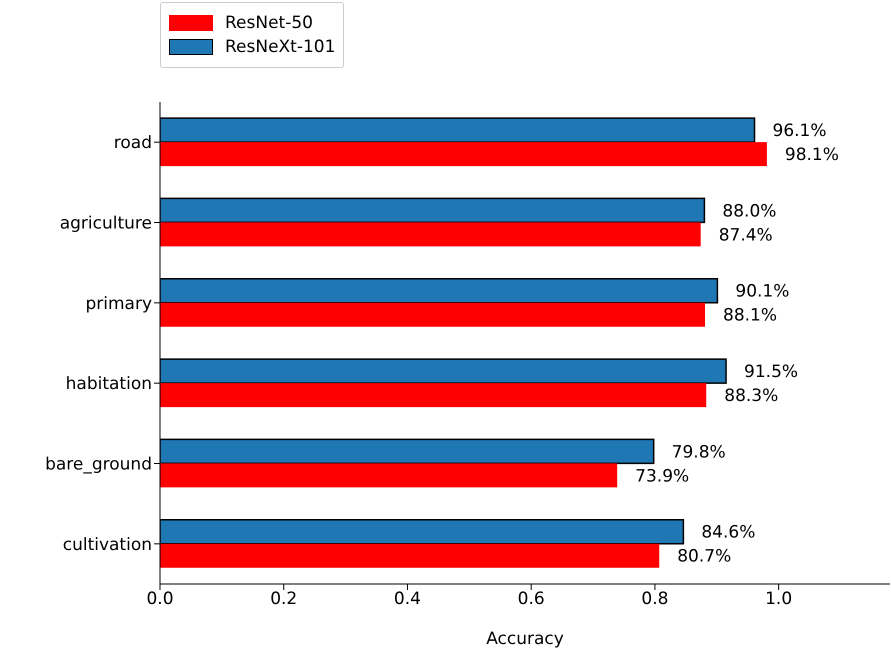 The height and width of the screenshot is (654, 891). What do you see at coordinates (750, 316) in the screenshot?
I see `data-label: 88.1%` at bounding box center [750, 316].